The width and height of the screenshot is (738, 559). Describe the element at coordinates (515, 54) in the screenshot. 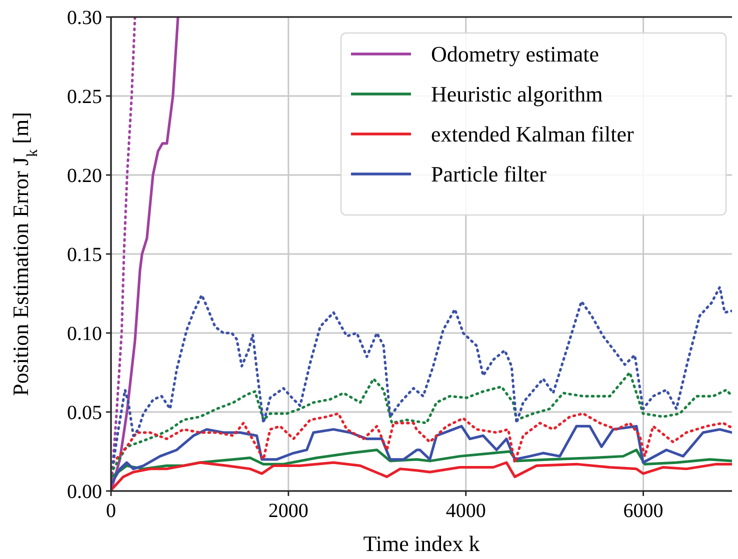

I see `legend-label: Odometry estimate` at that location.